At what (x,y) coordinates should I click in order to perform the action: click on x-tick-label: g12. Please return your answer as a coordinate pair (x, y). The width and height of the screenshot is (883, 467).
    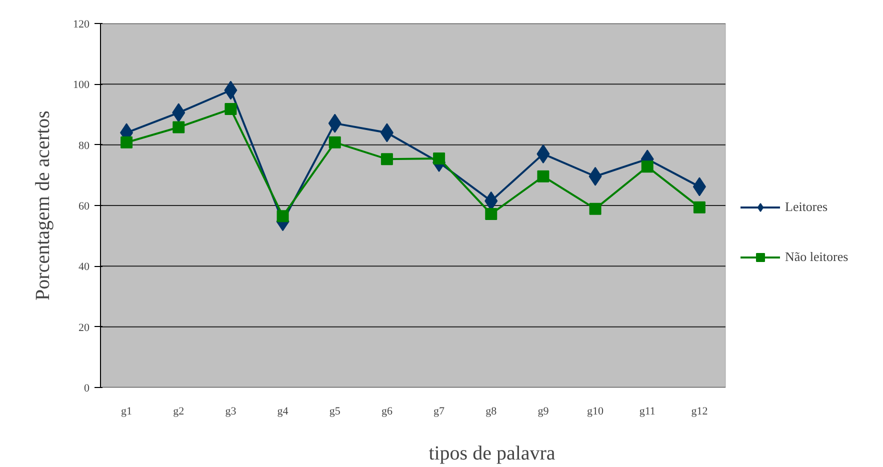
    Looking at the image, I should click on (699, 412).